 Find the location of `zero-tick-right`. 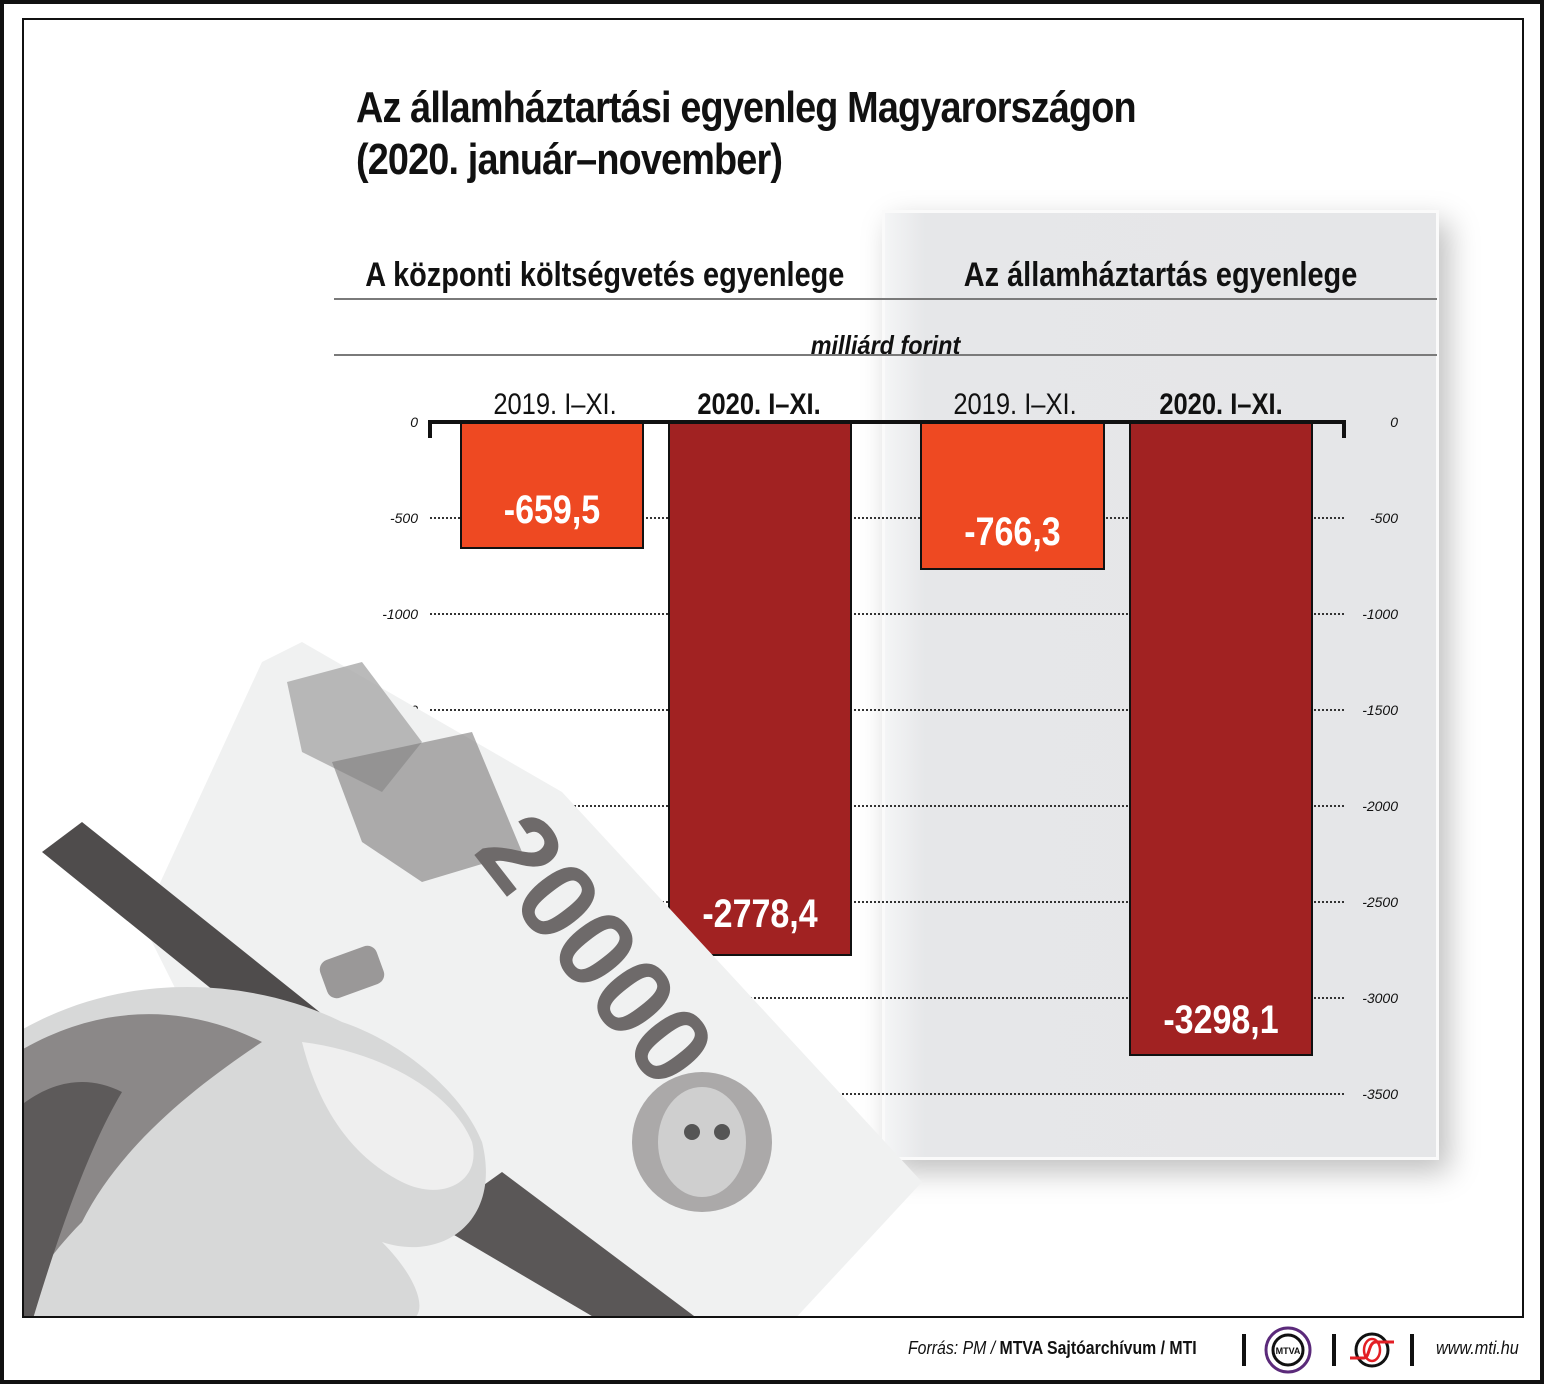

zero-tick-right is located at coordinates (1344, 429).